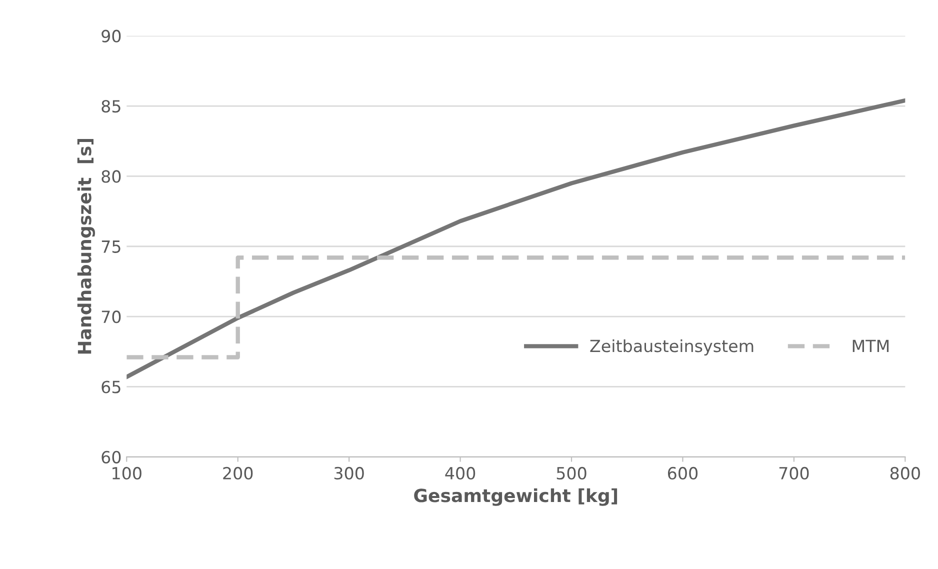 The width and height of the screenshot is (938, 569). I want to click on x-axis-title: Gesamtgewicht [kg], so click(516, 497).